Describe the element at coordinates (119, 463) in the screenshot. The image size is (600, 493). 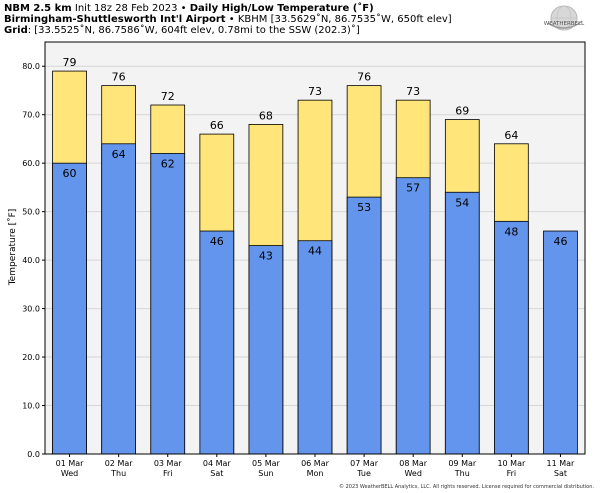
I see `x-tick-date: 02 Mar` at that location.